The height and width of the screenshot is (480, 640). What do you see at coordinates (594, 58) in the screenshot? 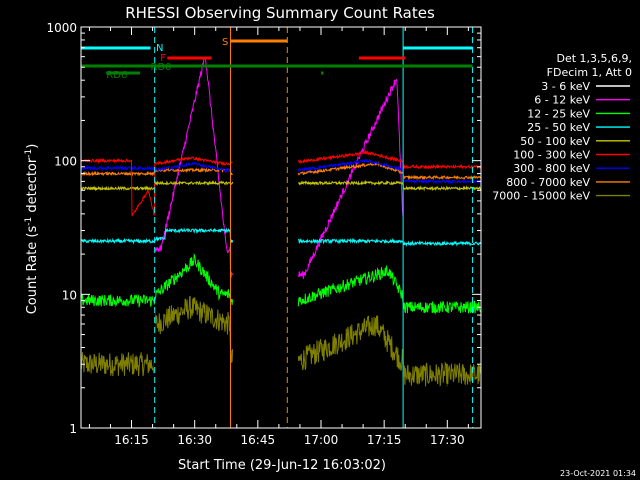
I see `legend-header-line1: Det 1,3,5,6,9,` at bounding box center [594, 58].